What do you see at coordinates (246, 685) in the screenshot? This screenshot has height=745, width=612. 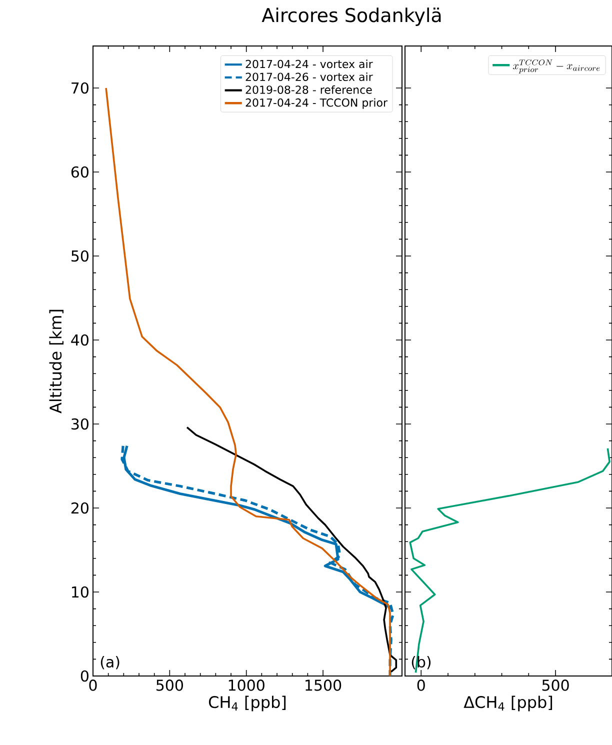 I see `x-tick-label: 1000` at bounding box center [246, 685].